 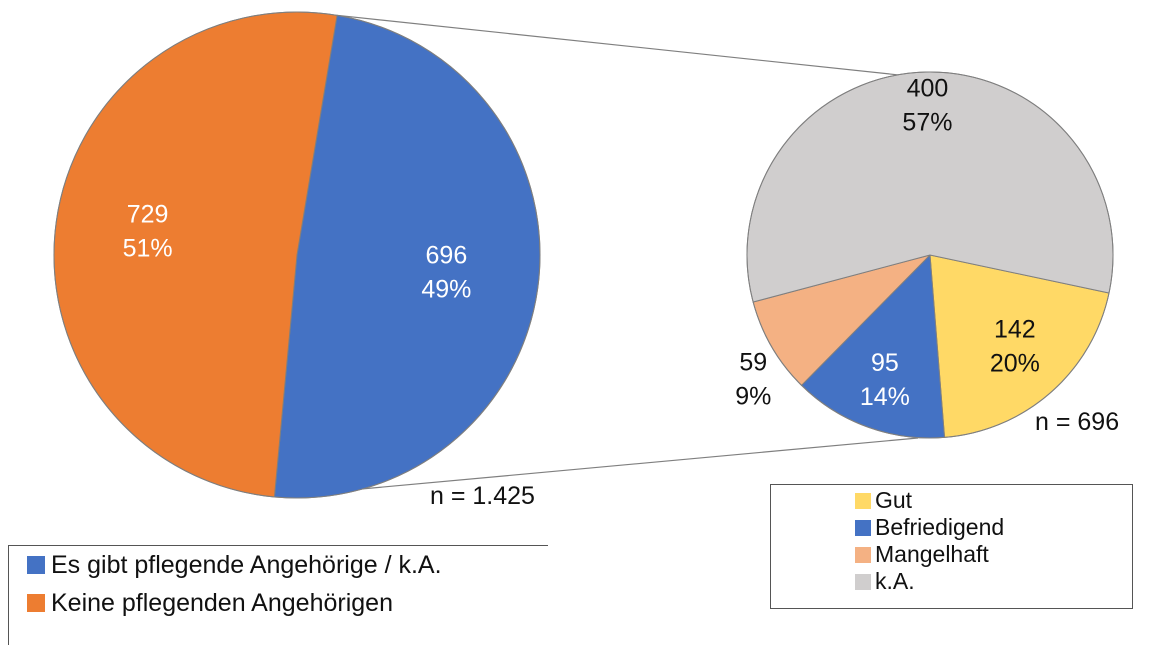 I want to click on legend-item: Befriedigend, so click(x=951, y=527).